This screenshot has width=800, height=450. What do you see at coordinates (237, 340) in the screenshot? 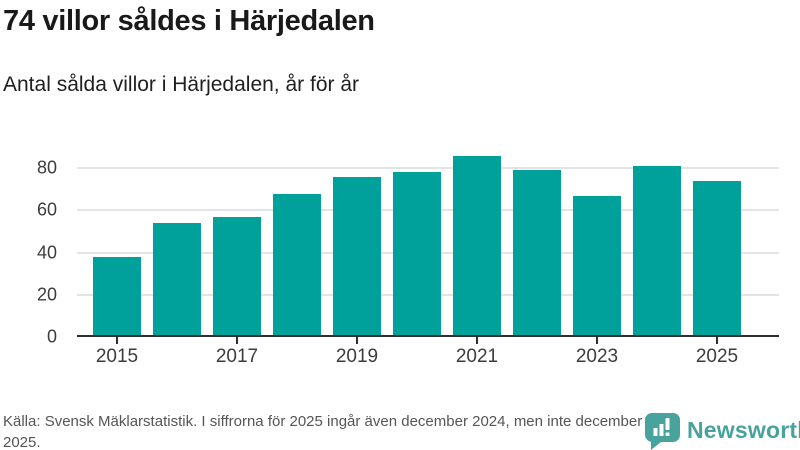
I see `x-tick-2017` at bounding box center [237, 340].